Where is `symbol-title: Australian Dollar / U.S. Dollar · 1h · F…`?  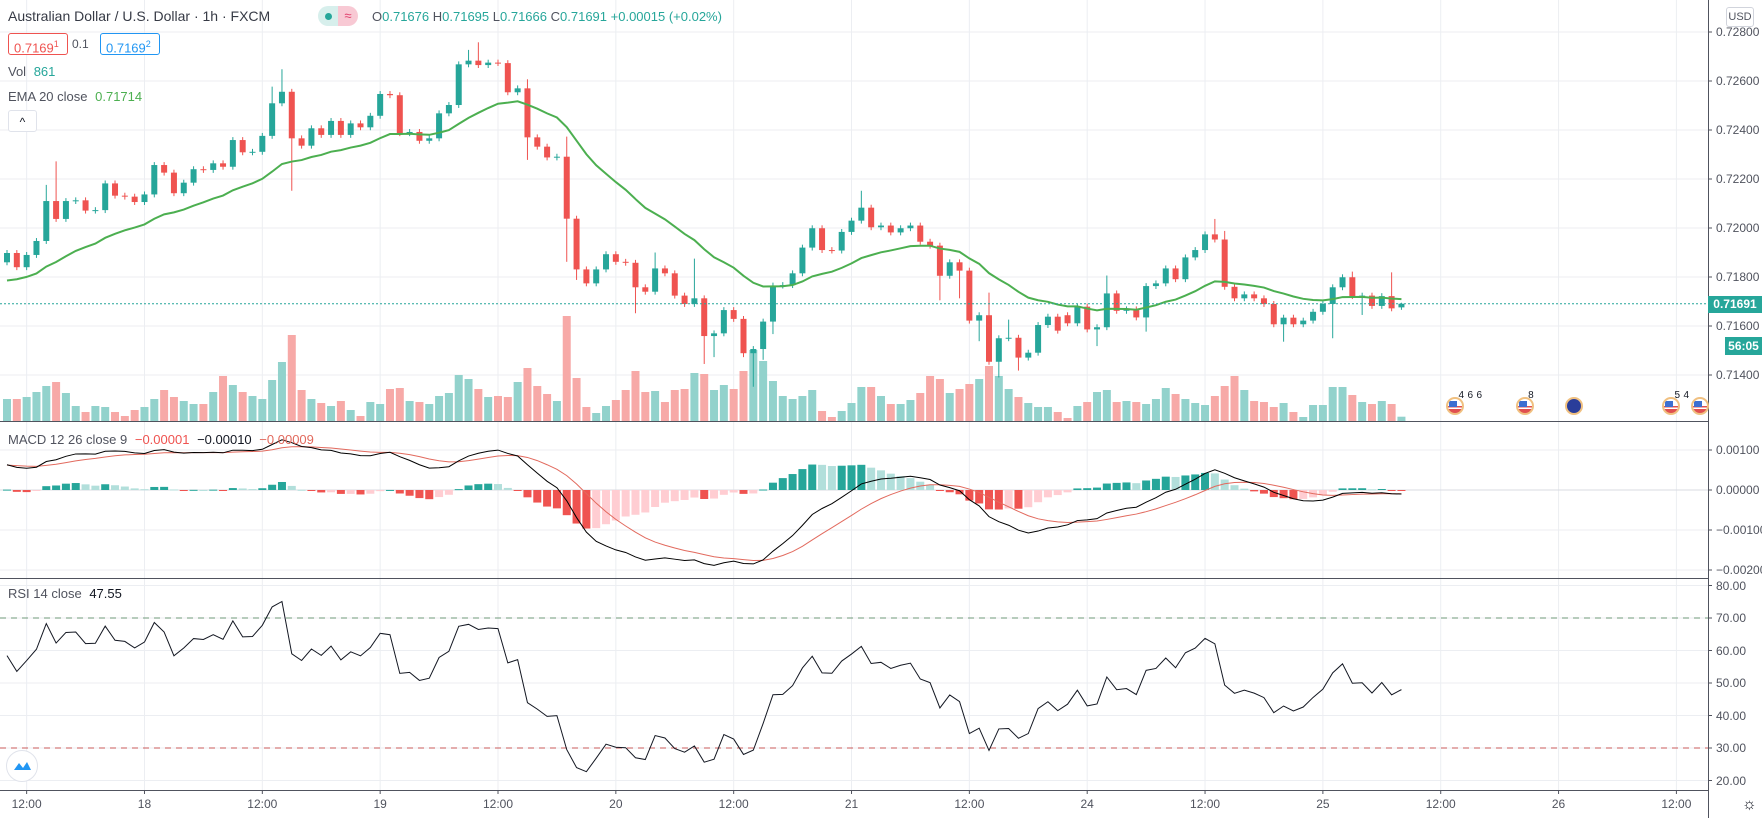
symbol-title: Australian Dollar / U.S. Dollar · 1h · F… is located at coordinates (139, 16).